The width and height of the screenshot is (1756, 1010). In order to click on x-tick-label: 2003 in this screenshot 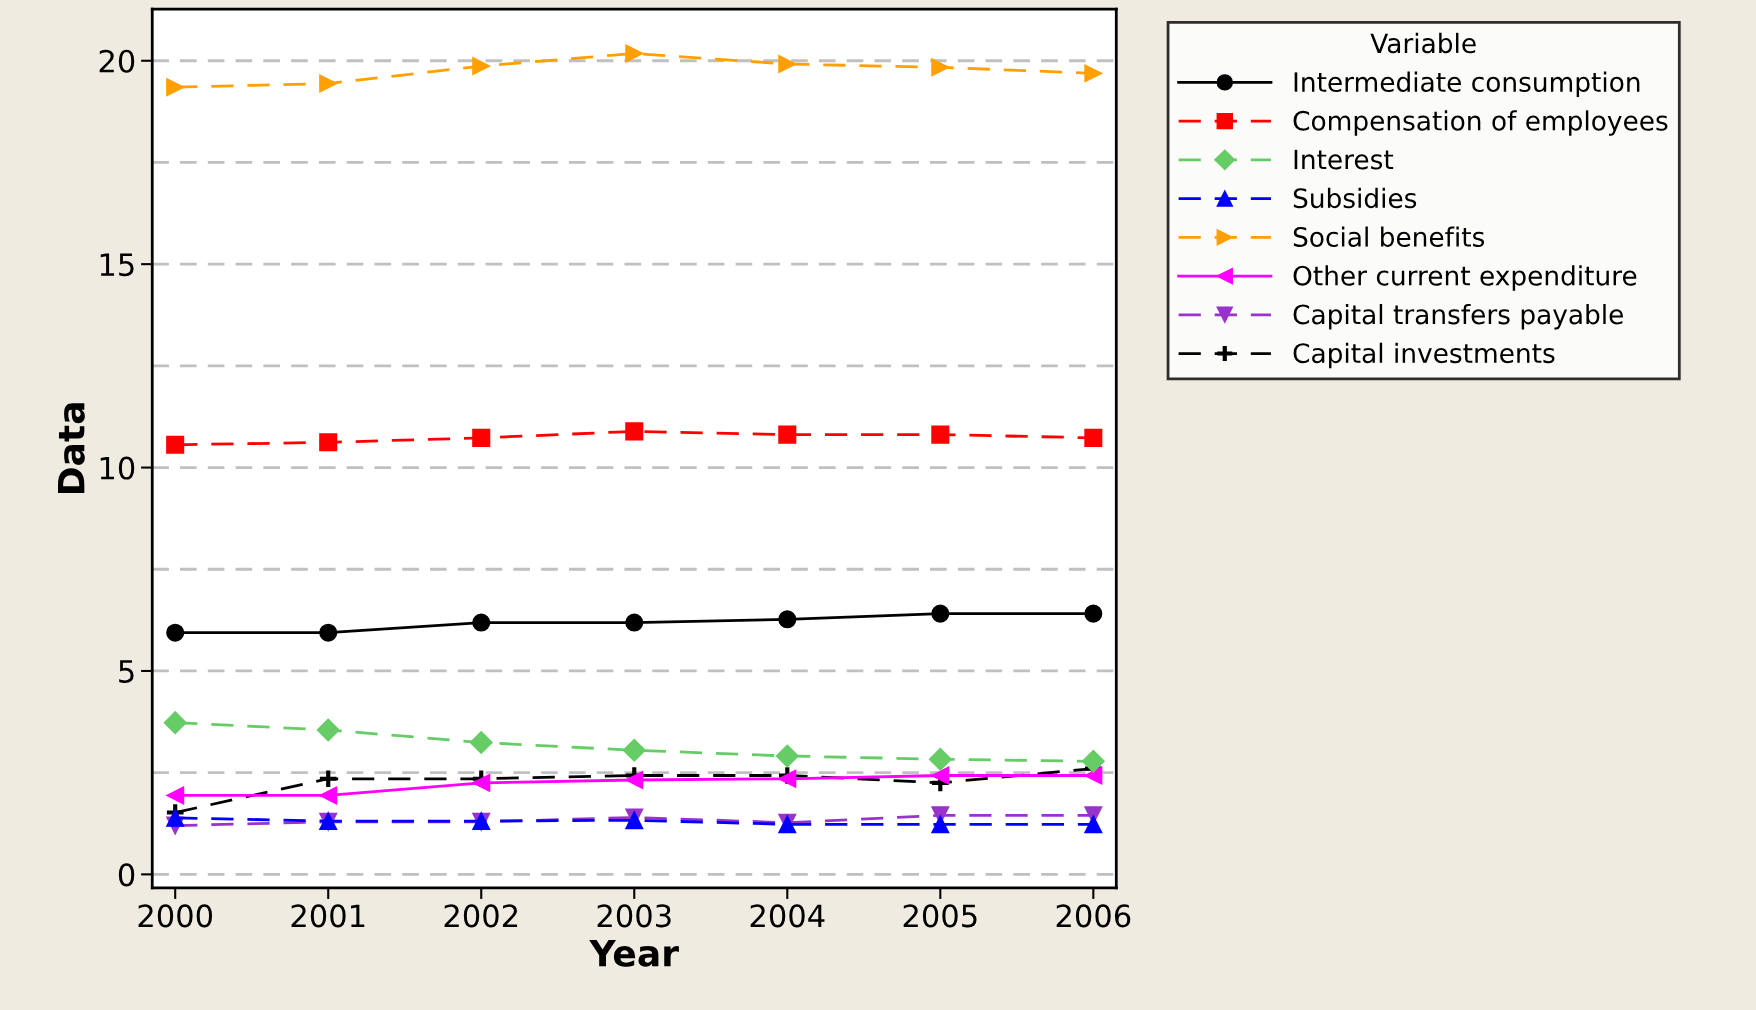, I will do `click(634, 916)`.